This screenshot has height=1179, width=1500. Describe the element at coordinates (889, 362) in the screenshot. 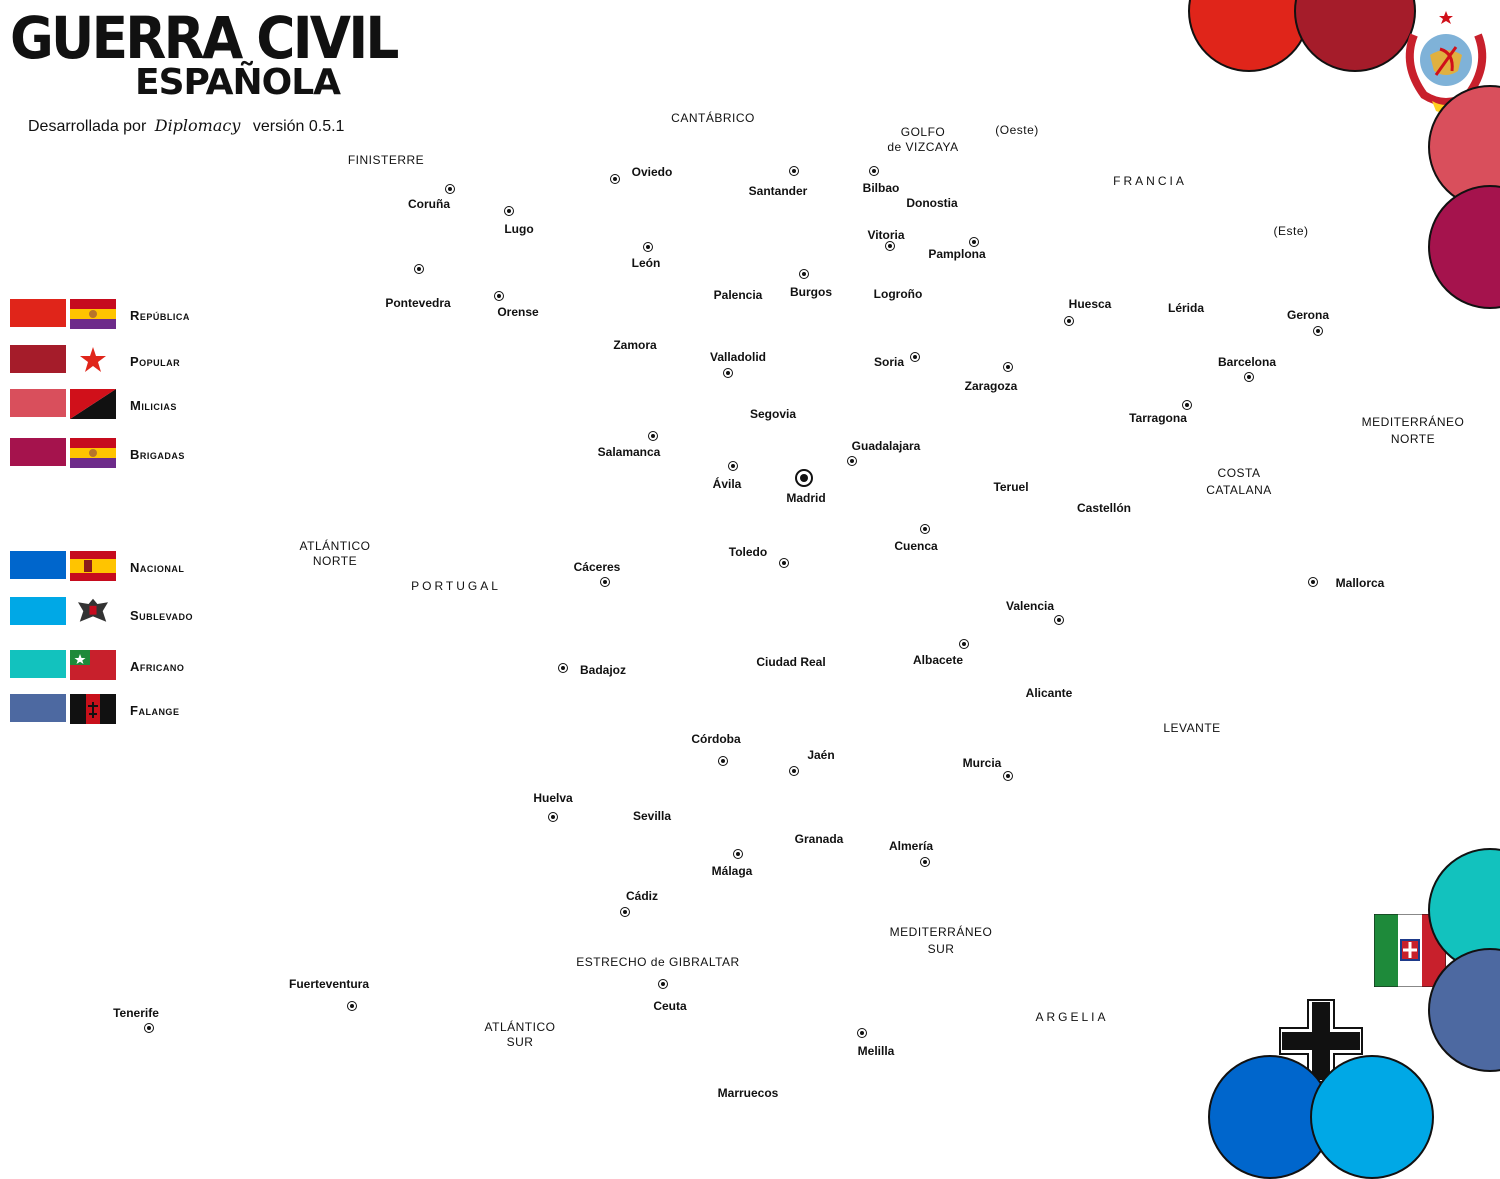

I see `city-label: Soria` at that location.